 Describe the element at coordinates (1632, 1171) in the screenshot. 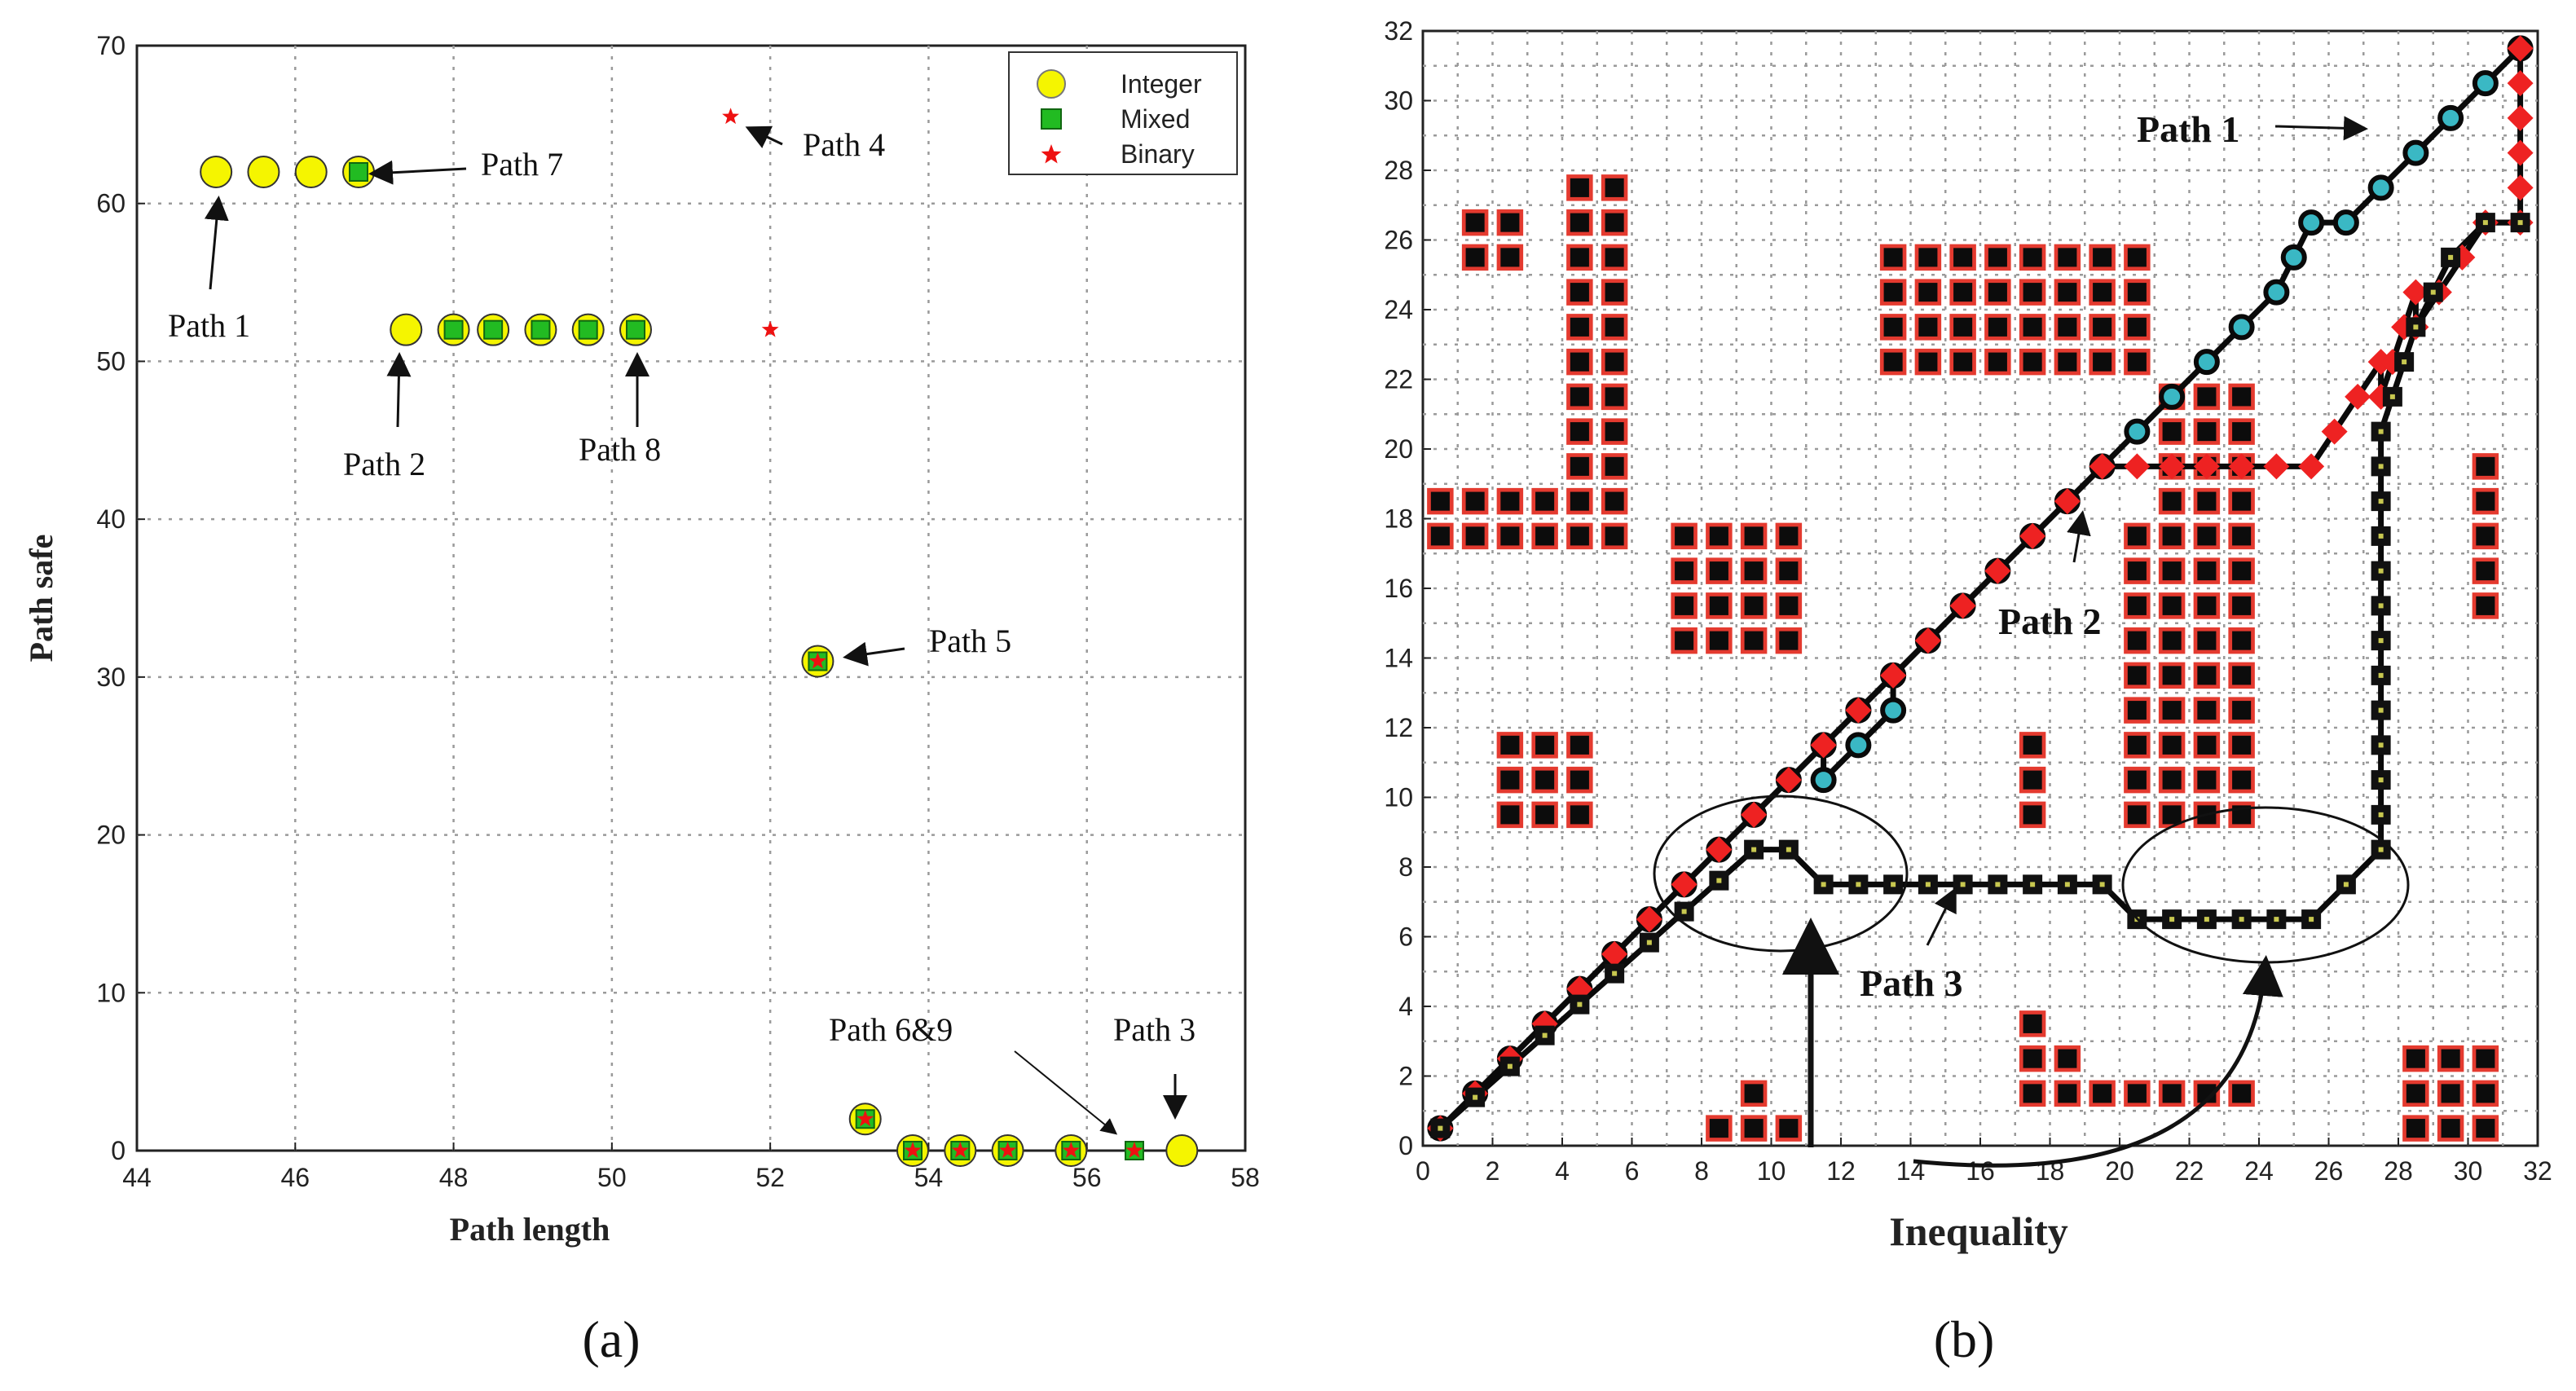

I see `panel-b-xtick-label: 6` at that location.